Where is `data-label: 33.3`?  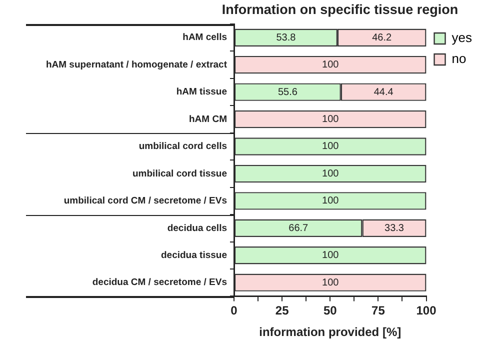
data-label: 33.3 is located at coordinates (394, 228).